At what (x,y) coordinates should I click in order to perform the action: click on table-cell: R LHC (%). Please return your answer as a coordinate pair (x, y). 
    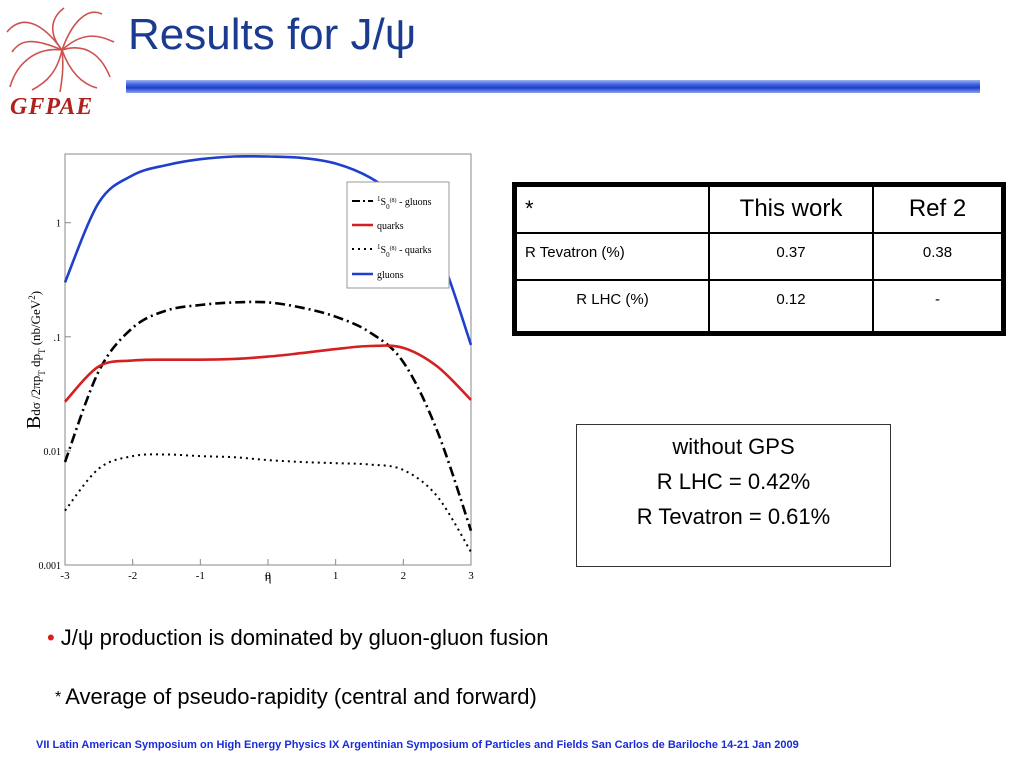
    Looking at the image, I should click on (612, 306).